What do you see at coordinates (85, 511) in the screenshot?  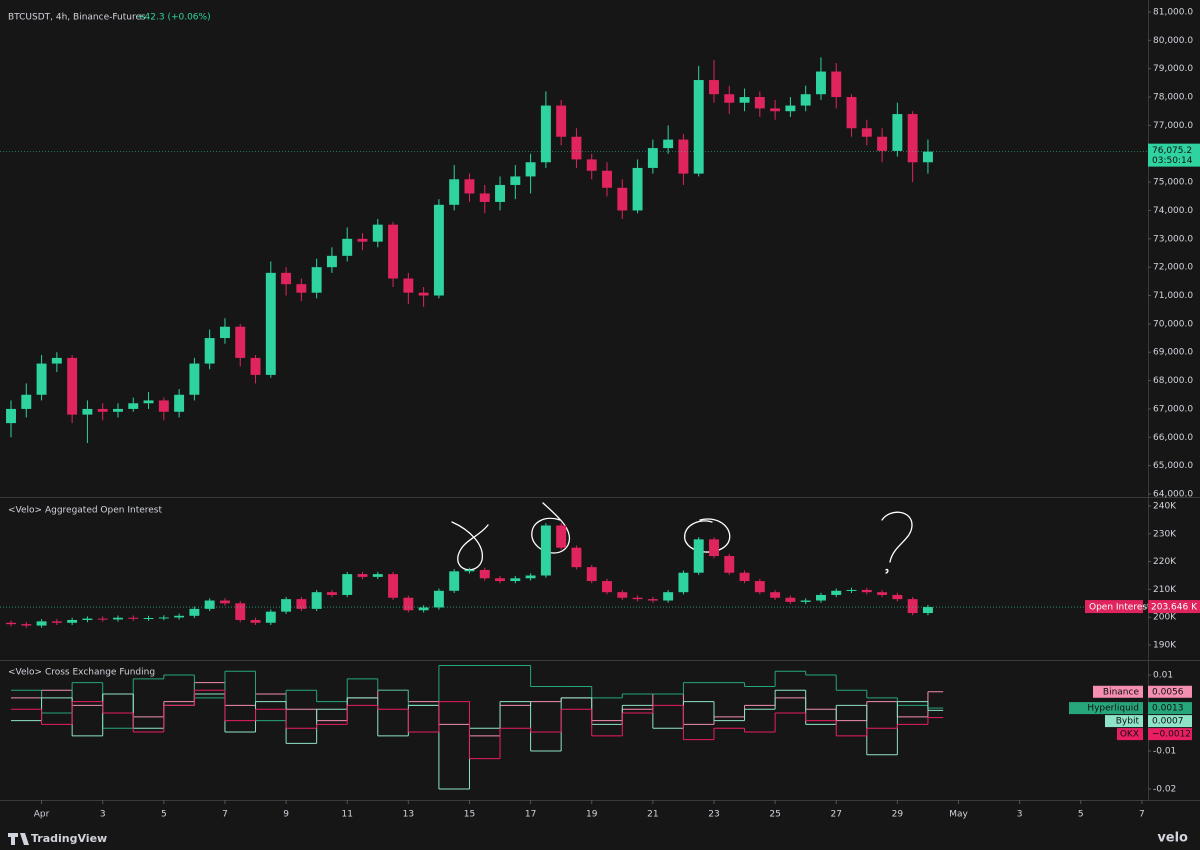 I see `pane-title: <Velo> Aggregated Open Interest` at bounding box center [85, 511].